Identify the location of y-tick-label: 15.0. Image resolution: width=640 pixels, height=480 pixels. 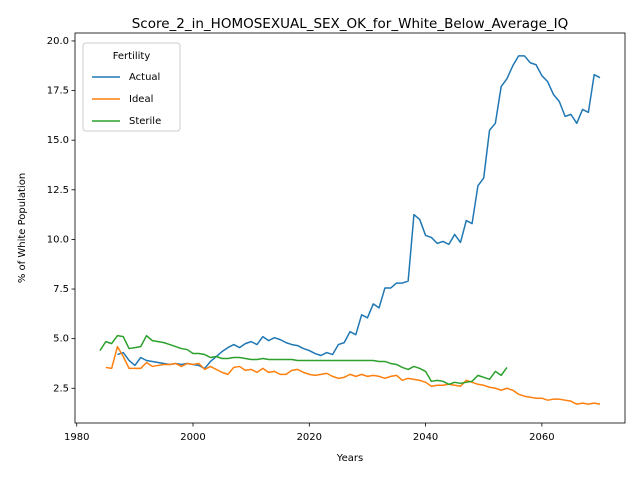
(58, 140).